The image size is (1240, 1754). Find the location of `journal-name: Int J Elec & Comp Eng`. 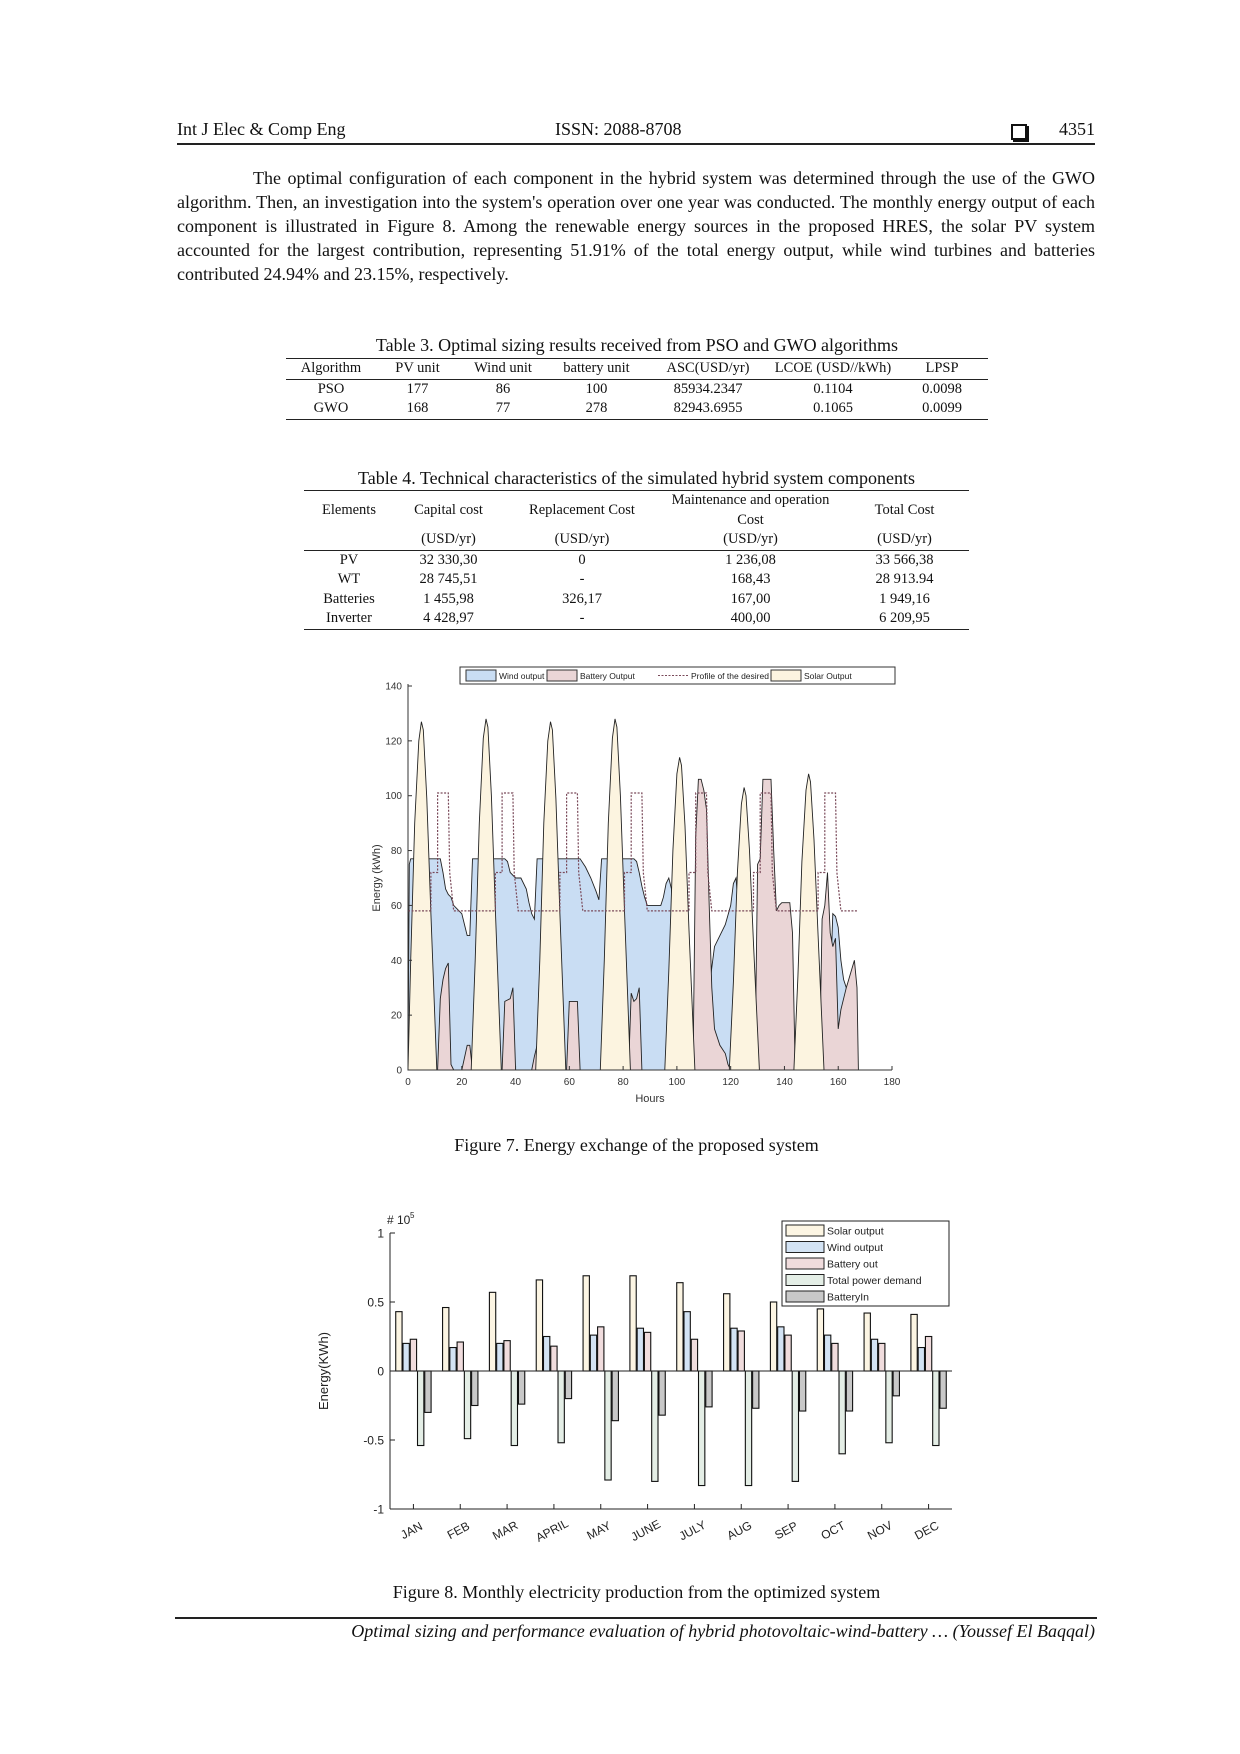

journal-name: Int J Elec & Comp Eng is located at coordinates (261, 129).